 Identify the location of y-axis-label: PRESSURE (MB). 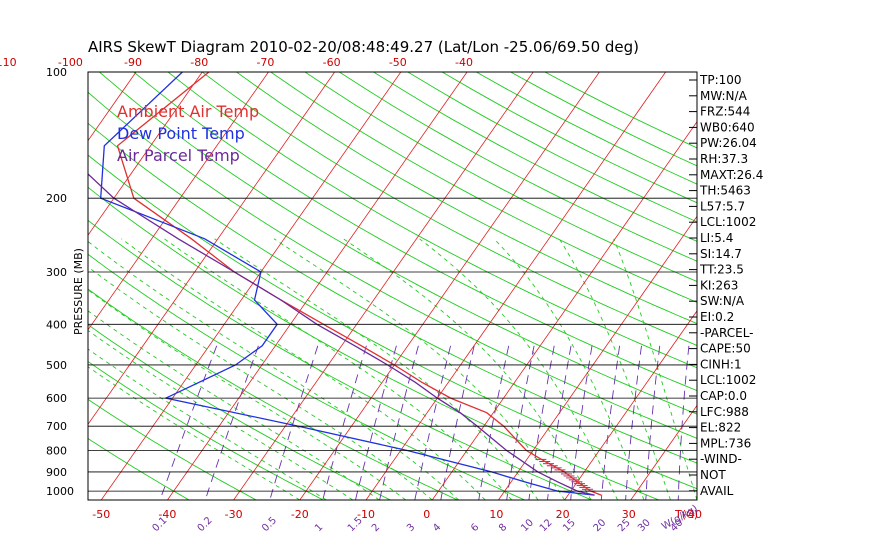
(78, 291).